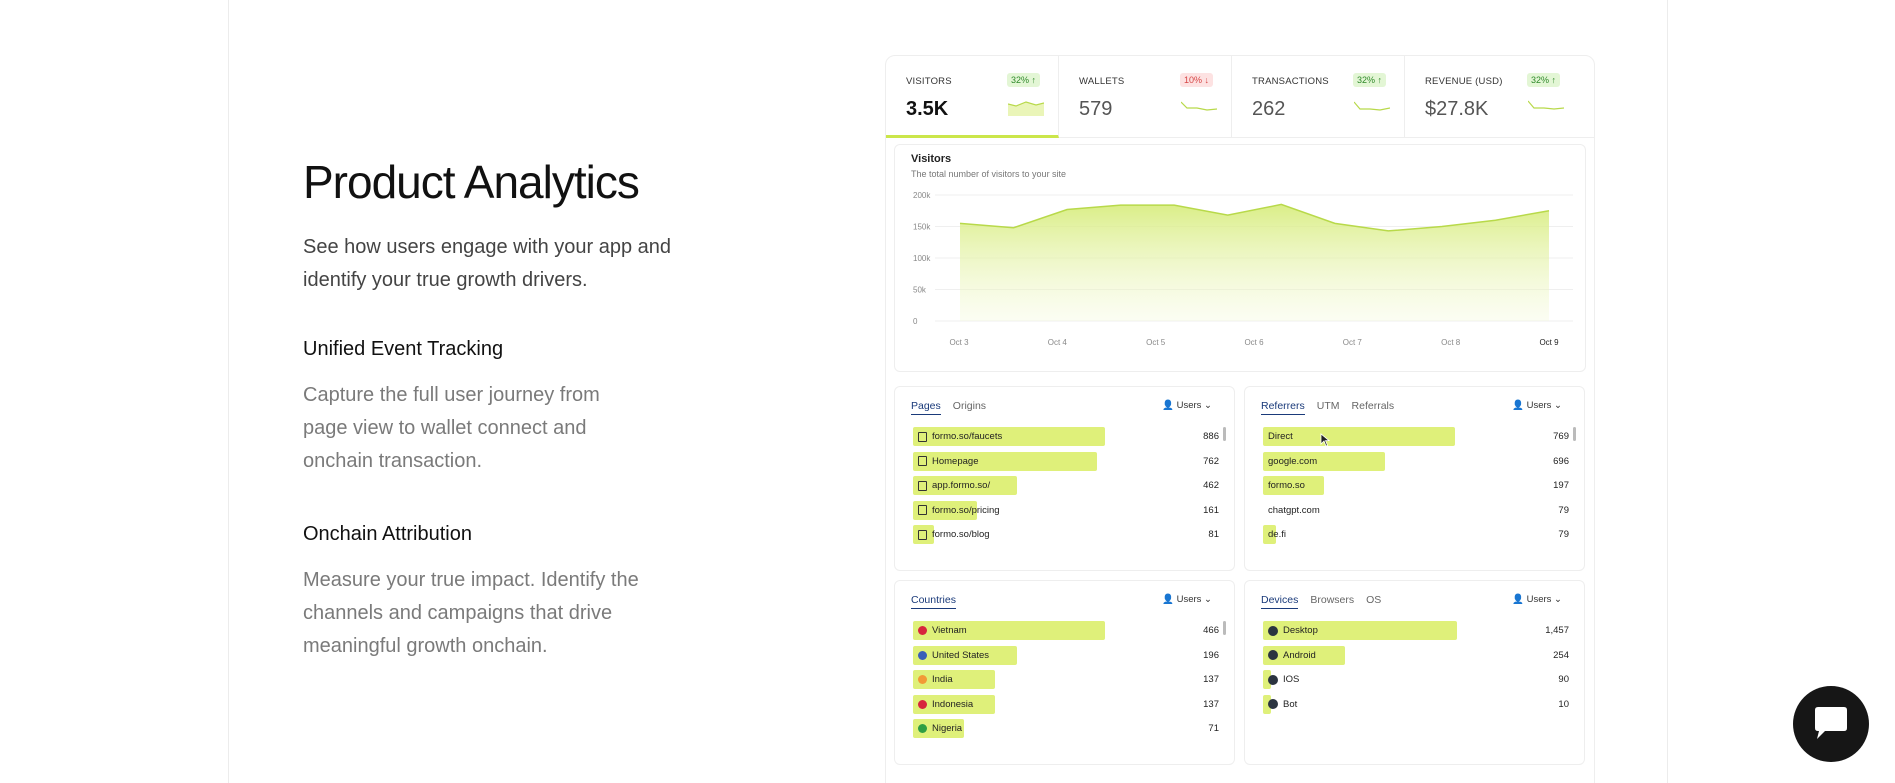  I want to click on panel-tabs: Countries, so click(933, 601).